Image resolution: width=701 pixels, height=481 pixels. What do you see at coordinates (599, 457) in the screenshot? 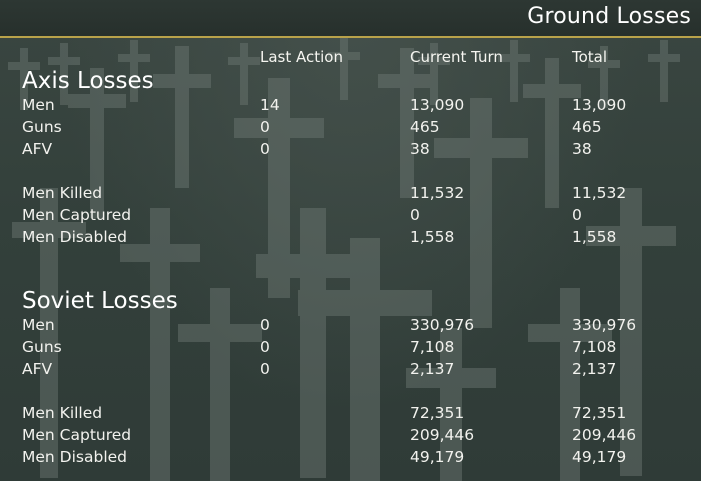
I see `total-value: 49,179` at bounding box center [599, 457].